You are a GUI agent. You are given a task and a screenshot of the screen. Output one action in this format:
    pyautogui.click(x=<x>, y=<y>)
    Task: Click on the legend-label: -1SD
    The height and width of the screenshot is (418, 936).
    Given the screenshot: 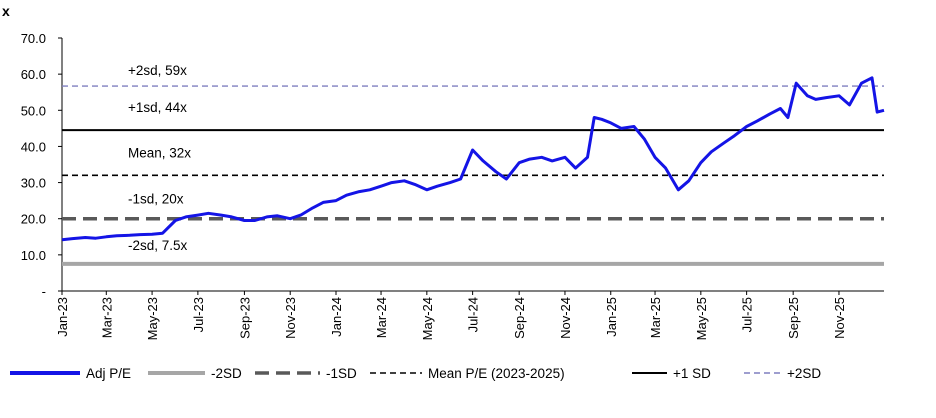 What is the action you would take?
    pyautogui.click(x=341, y=373)
    